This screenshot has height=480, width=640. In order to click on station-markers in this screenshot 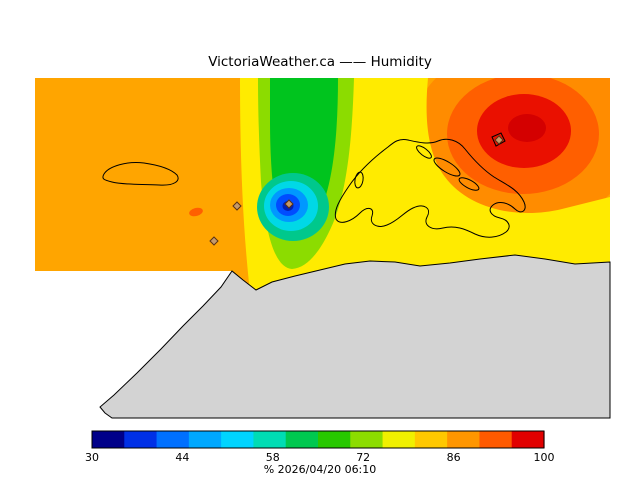, I will do `click(356, 190)`.